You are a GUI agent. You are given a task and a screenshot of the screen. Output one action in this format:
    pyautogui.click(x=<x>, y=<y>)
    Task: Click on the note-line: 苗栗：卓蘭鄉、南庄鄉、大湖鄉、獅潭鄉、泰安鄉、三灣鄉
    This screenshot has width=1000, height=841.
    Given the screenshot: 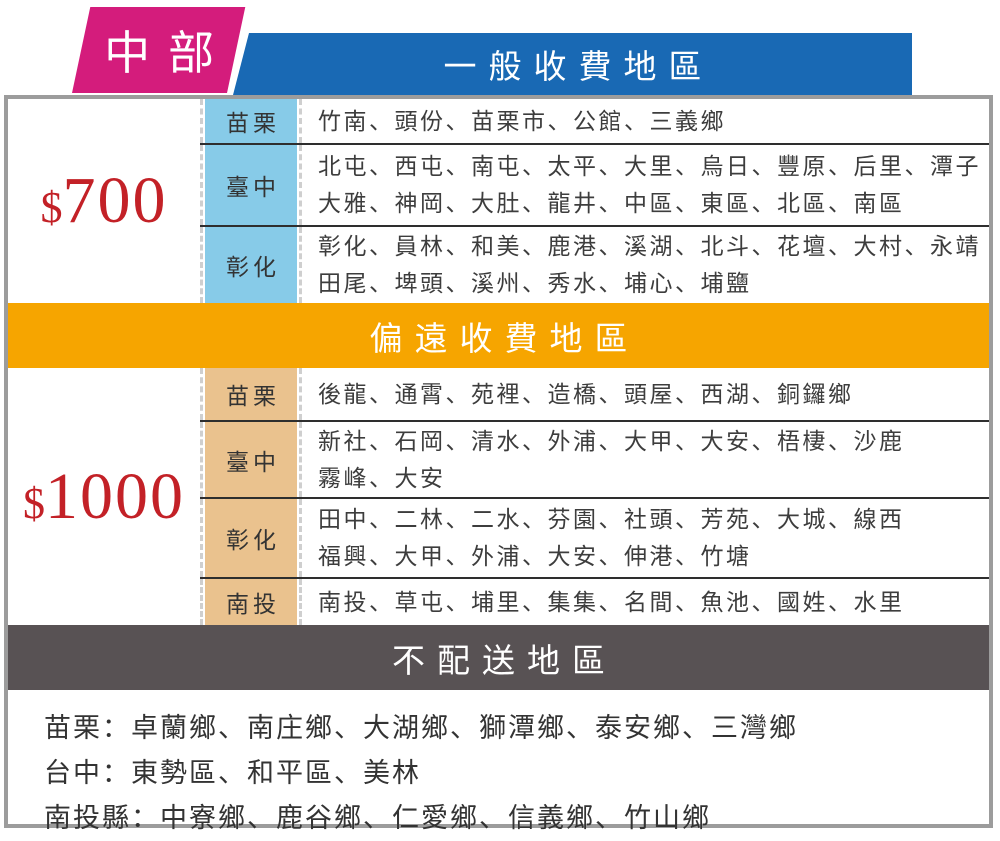 What is the action you would take?
    pyautogui.click(x=421, y=728)
    